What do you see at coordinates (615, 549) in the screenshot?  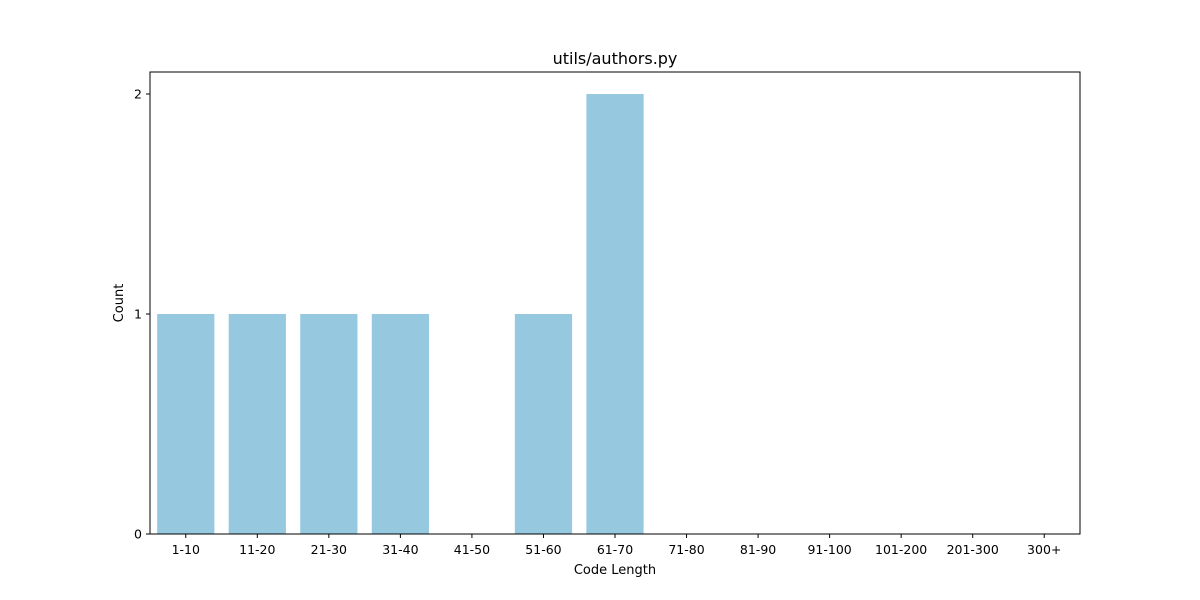 I see `x-tick-label: 61-70` at bounding box center [615, 549].